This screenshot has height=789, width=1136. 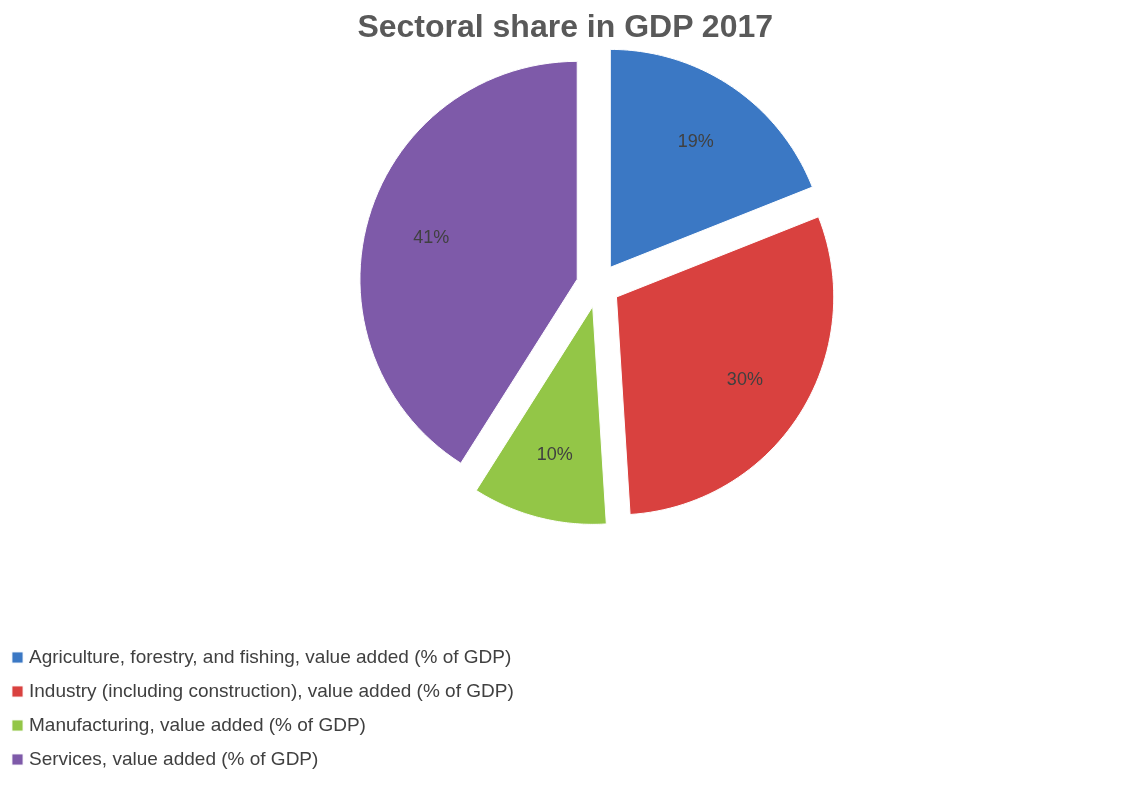 I want to click on data-label: 10%, so click(x=554, y=454).